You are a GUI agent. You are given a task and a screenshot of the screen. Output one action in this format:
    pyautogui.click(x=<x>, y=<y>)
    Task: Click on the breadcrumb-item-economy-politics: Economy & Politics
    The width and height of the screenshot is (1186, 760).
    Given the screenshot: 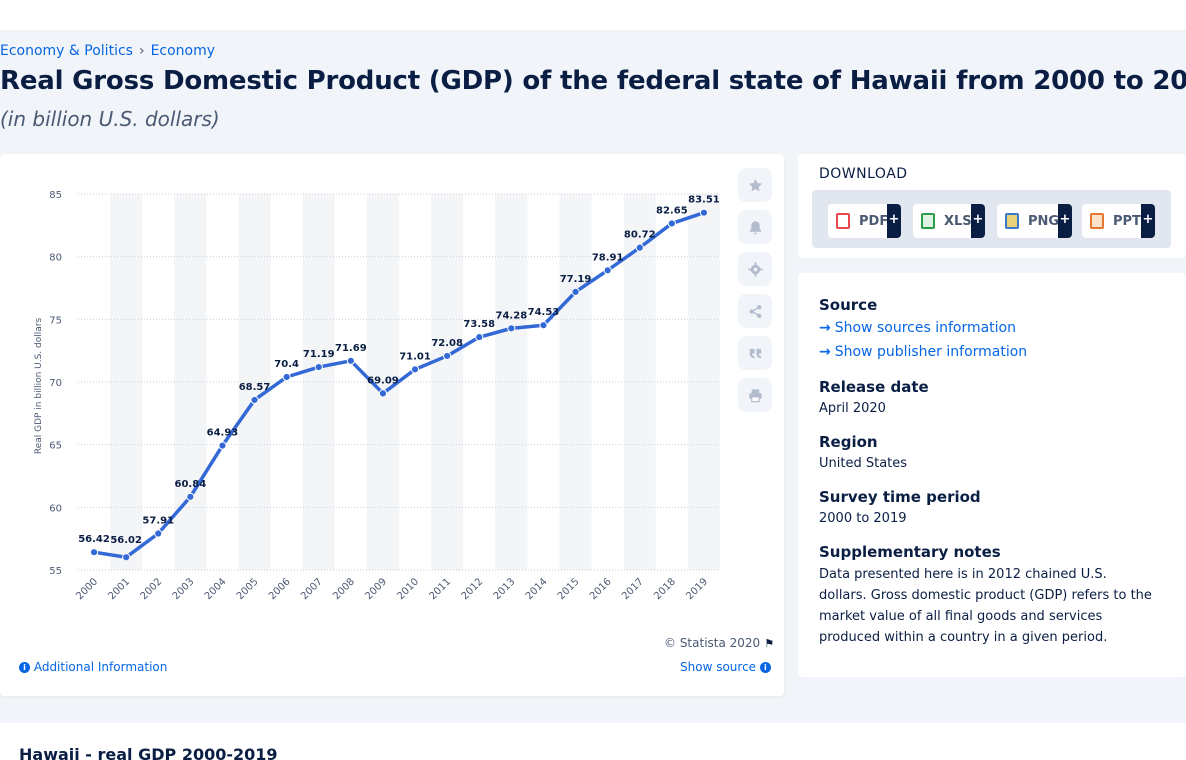 What is the action you would take?
    pyautogui.click(x=66, y=51)
    